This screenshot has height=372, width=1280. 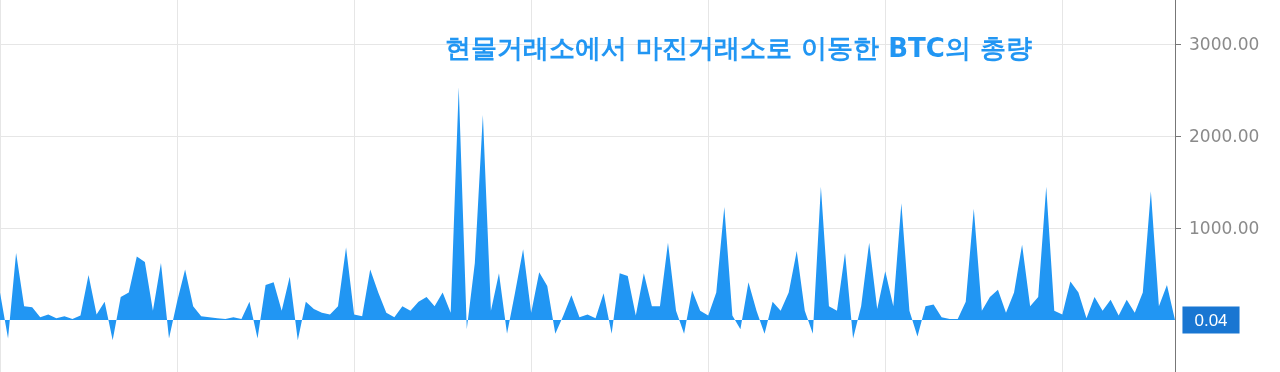 I want to click on text: 현물거래소에서 마진거래소로 이동한 BTC의 총량, so click(x=738, y=48).